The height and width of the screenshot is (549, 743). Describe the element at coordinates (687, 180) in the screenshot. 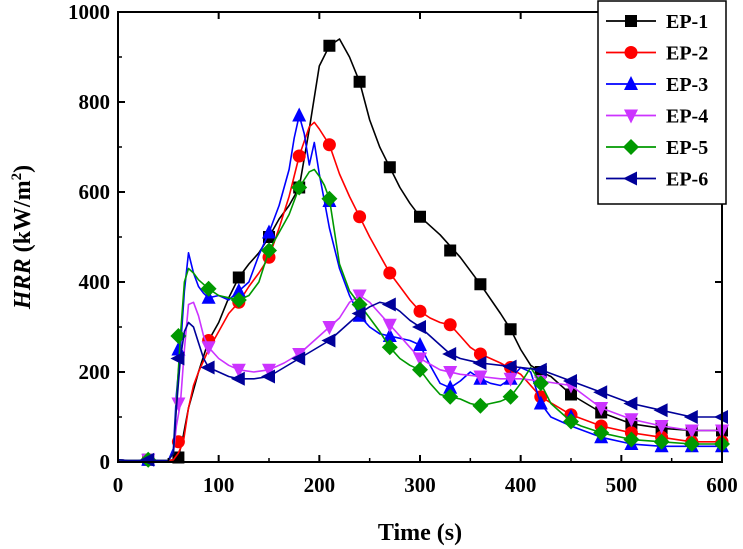

I see `legend-label-ep-6: EP-6` at that location.